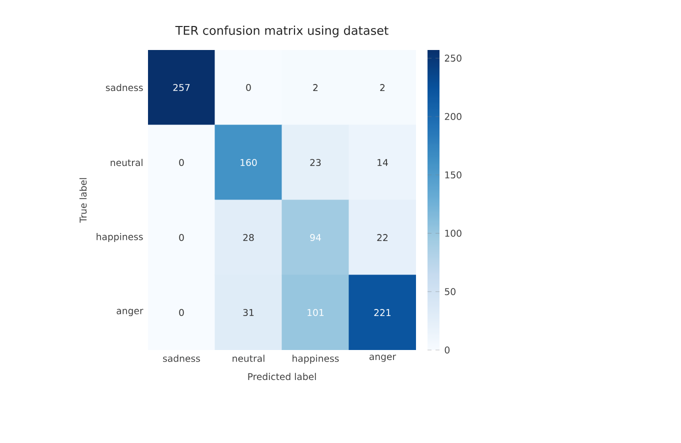  What do you see at coordinates (282, 376) in the screenshot?
I see `x-axis-title: Predicted label` at bounding box center [282, 376].